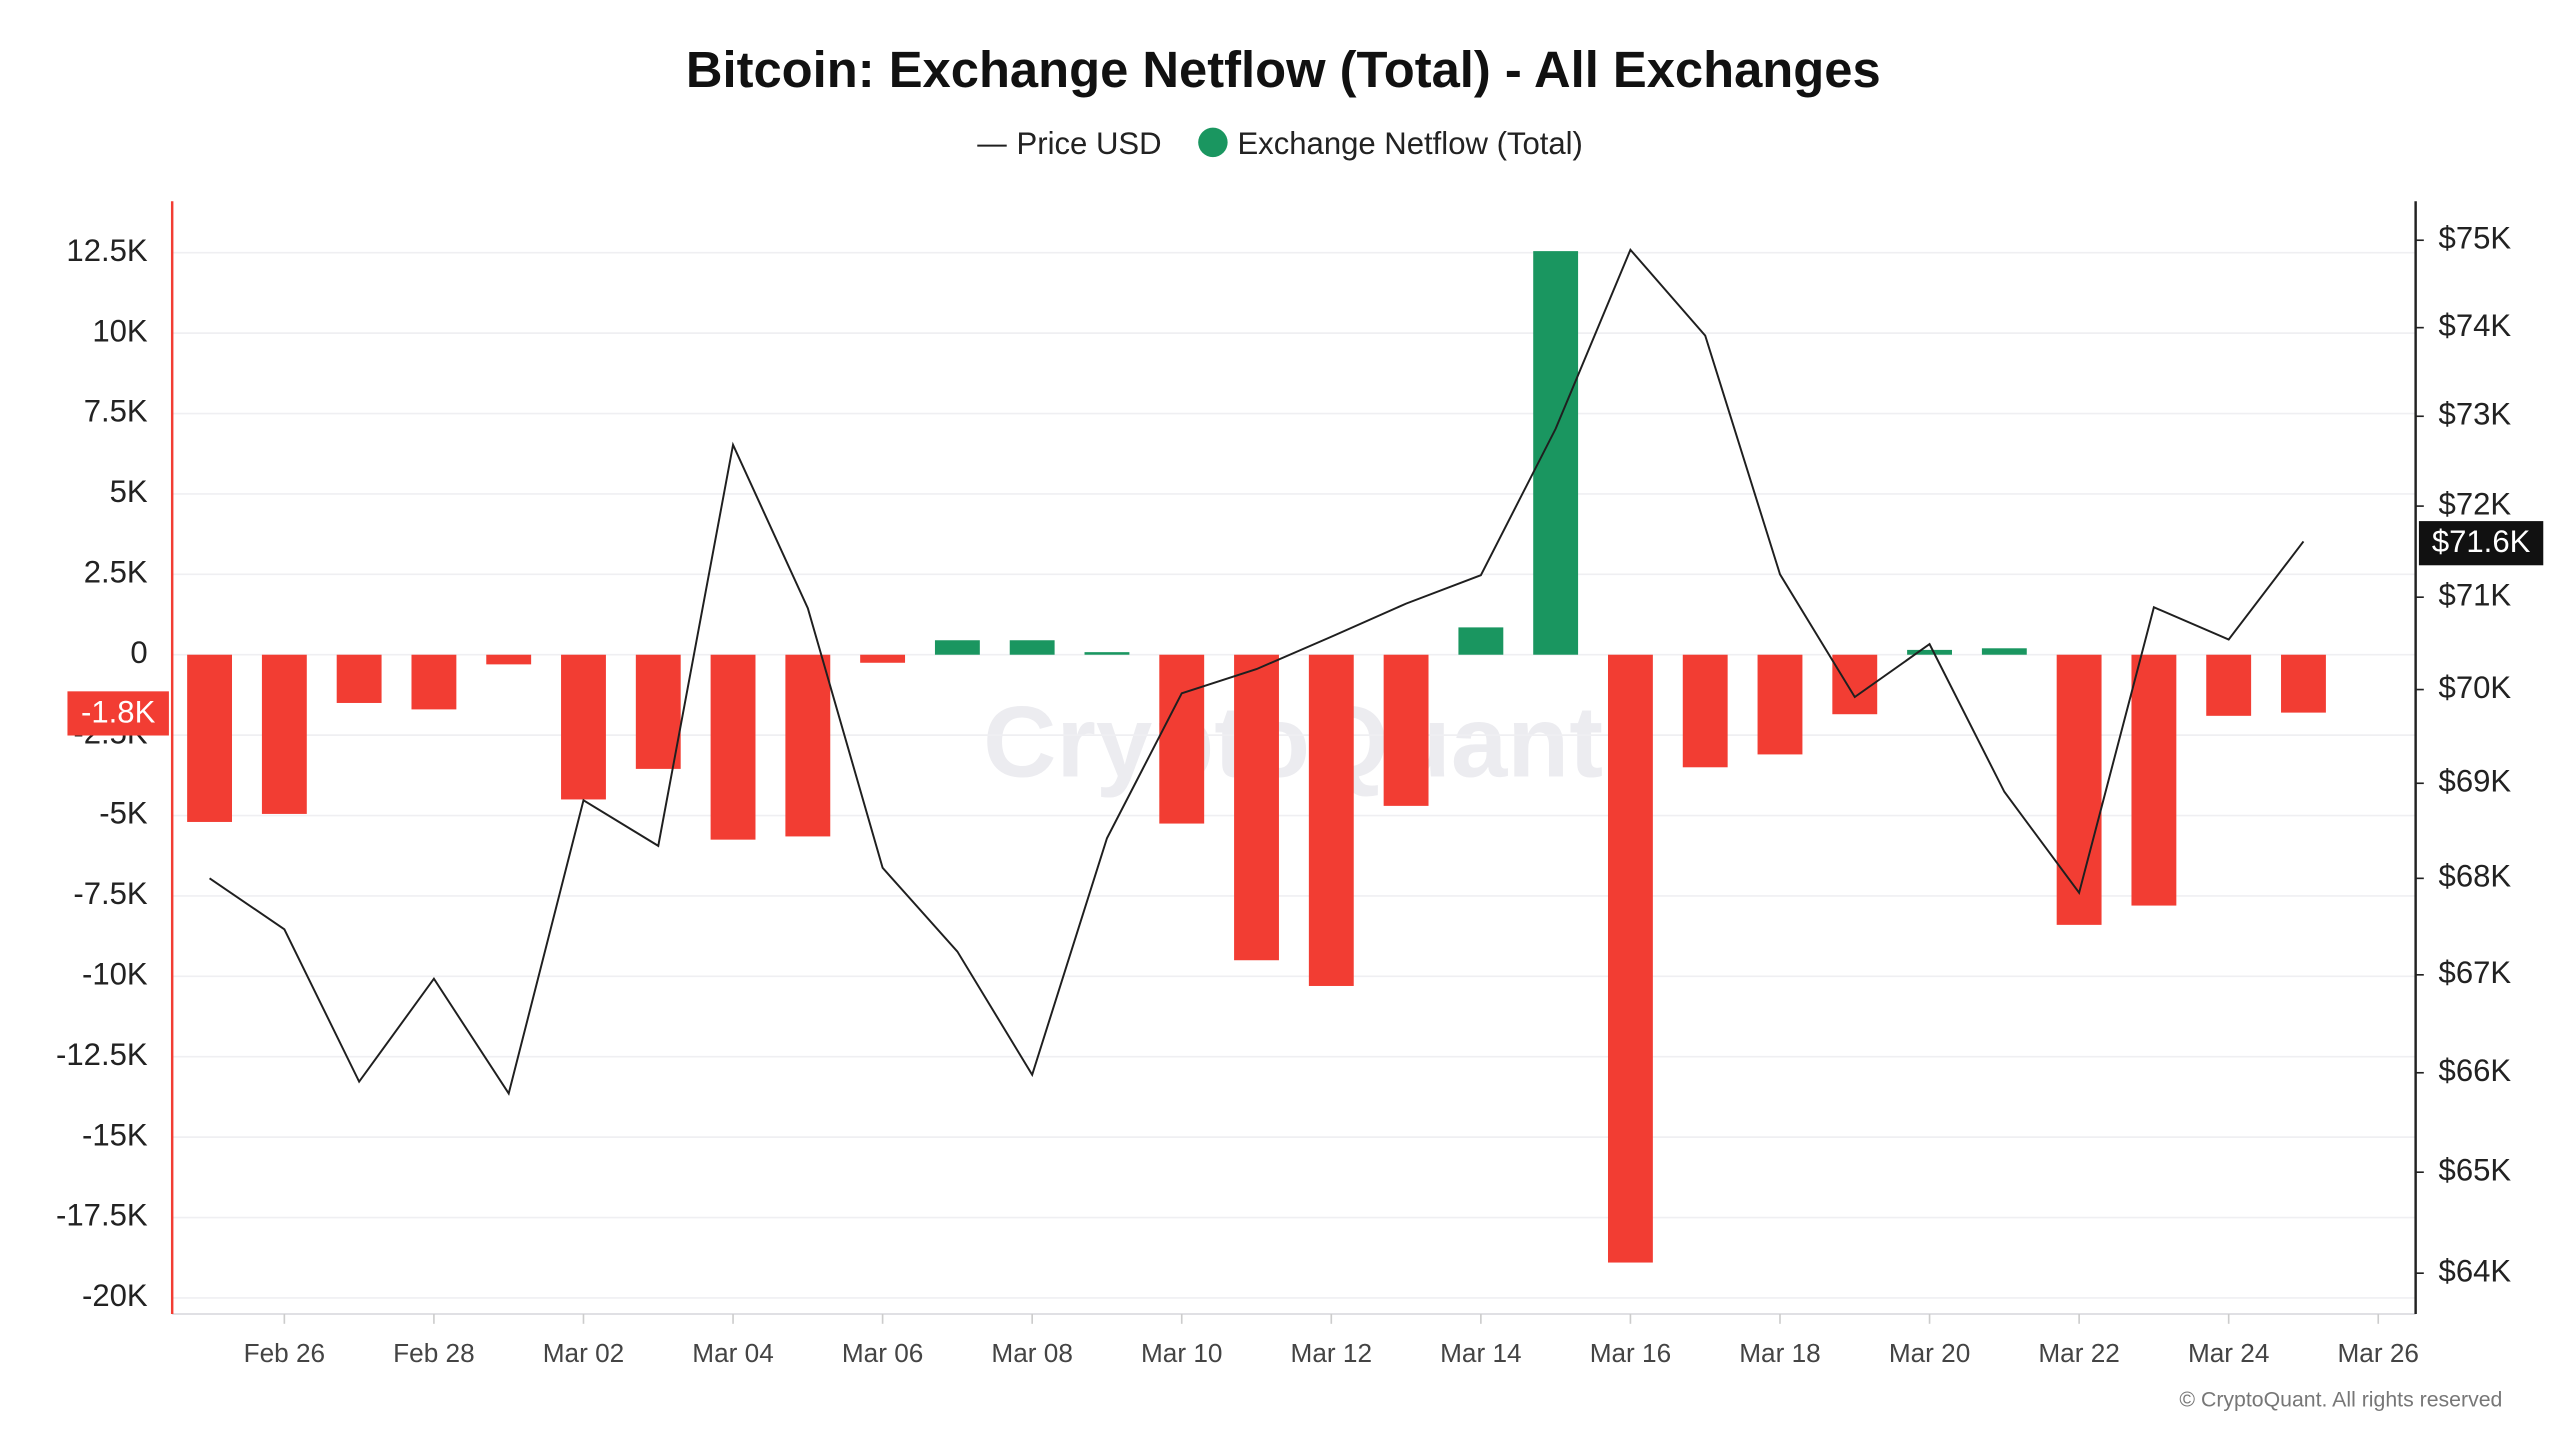 The image size is (2560, 1440). What do you see at coordinates (2475, 876) in the screenshot?
I see `y2-tick-label: $68K` at bounding box center [2475, 876].